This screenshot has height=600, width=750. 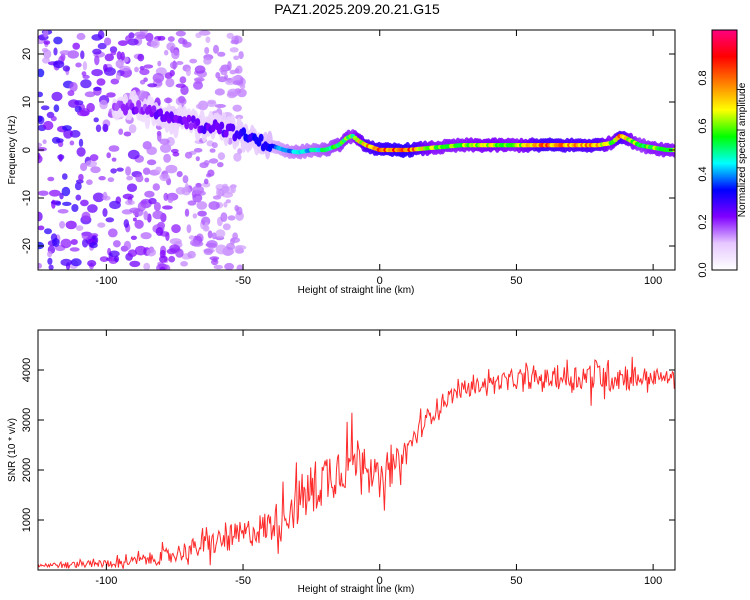 What do you see at coordinates (703, 269) in the screenshot?
I see `colorbar-tick-label: 0.0` at bounding box center [703, 269].